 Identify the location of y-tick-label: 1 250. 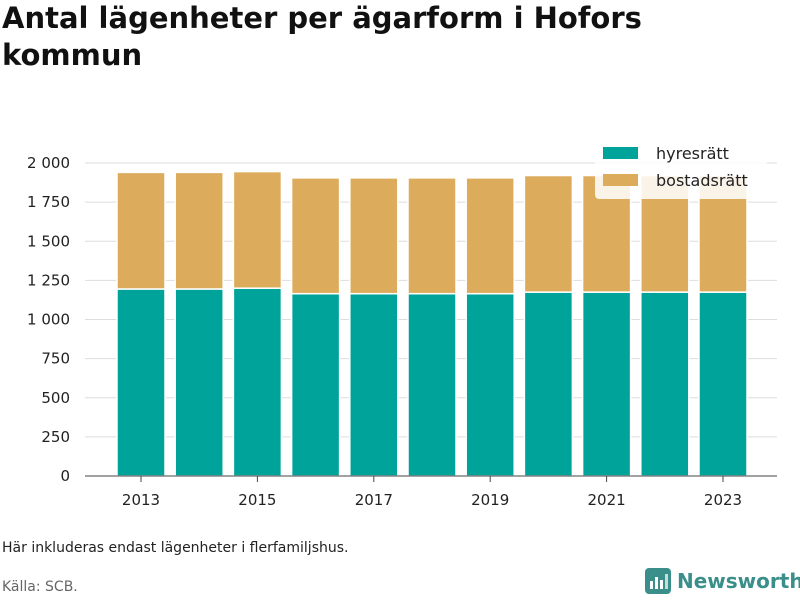
(48, 280).